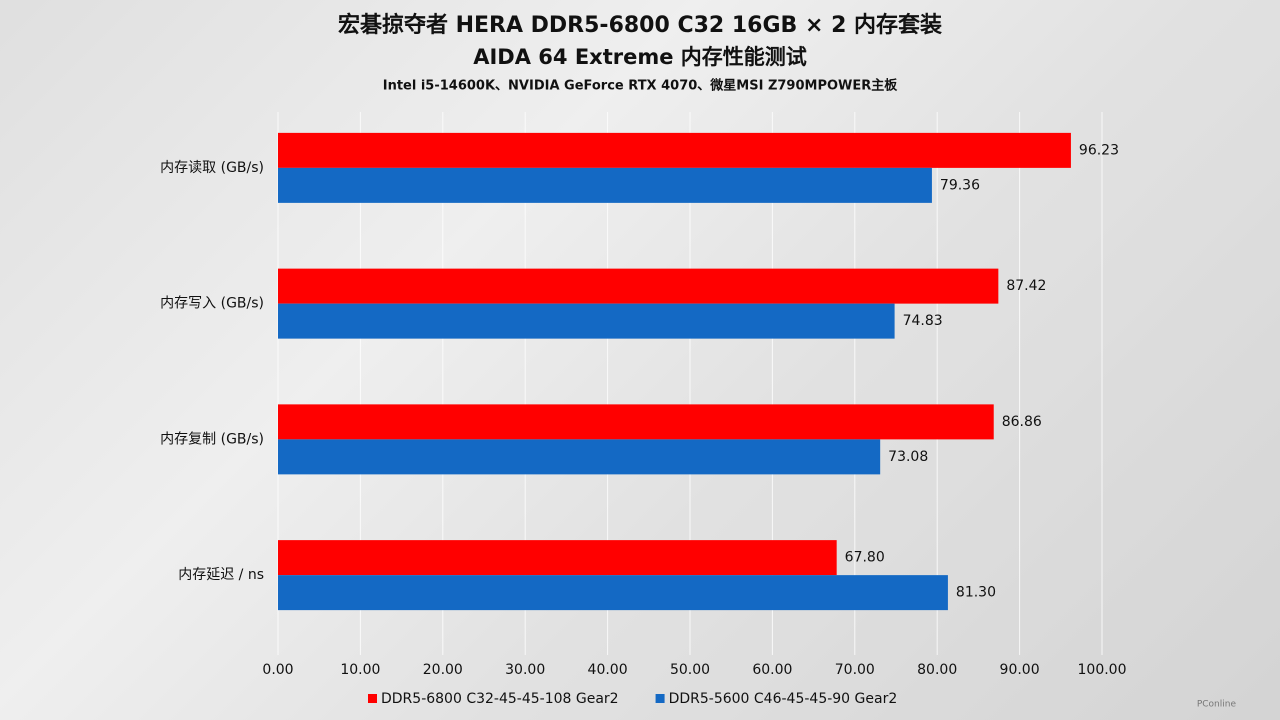  Describe the element at coordinates (937, 670) in the screenshot. I see `x-tick-label: 80.00` at that location.